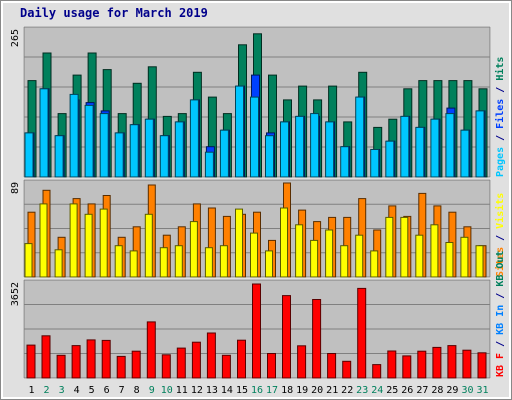  What do you see at coordinates (46, 390) in the screenshot?
I see `day-label: 2` at bounding box center [46, 390].